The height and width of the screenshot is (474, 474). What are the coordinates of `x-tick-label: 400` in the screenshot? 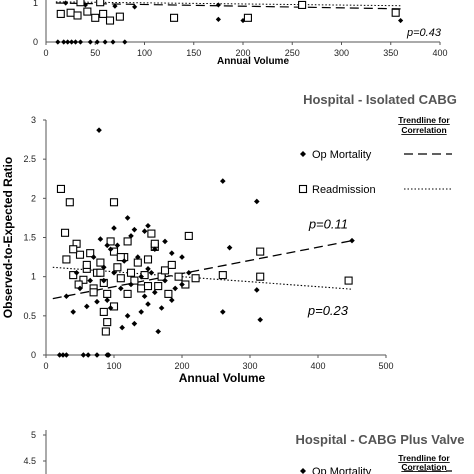 It's located at (317, 366).